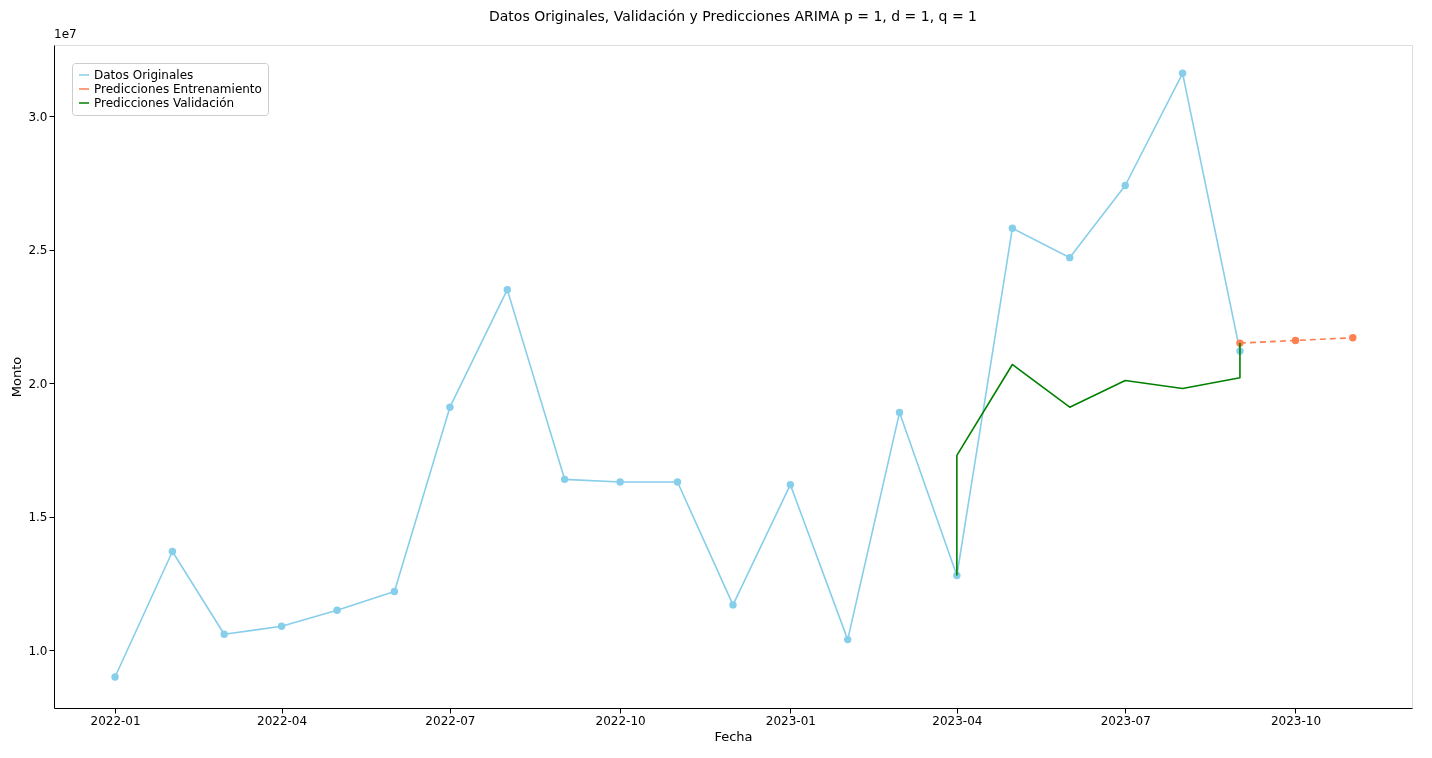  Describe the element at coordinates (178, 89) in the screenshot. I see `legend-label: Predicciones Entrenamiento` at that location.